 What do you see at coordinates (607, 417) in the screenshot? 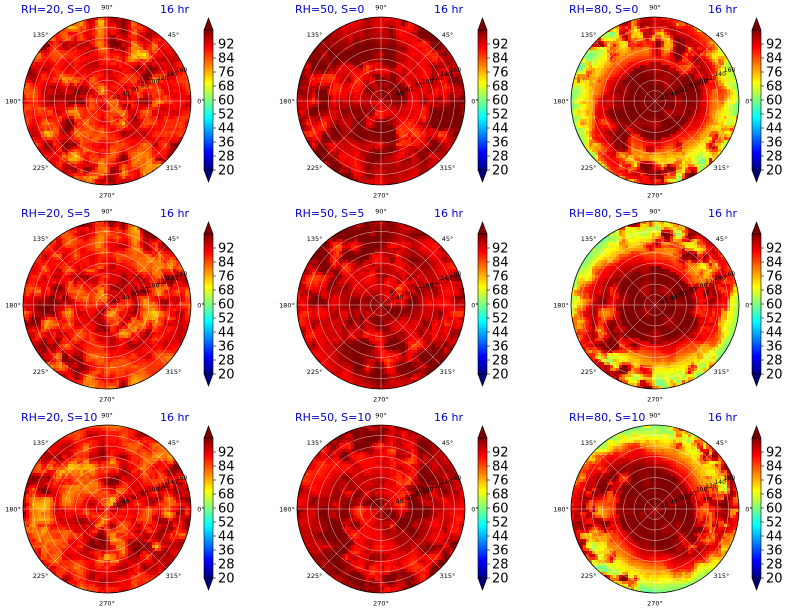
I see `panel-title-left: RH=80, S=10` at bounding box center [607, 417].